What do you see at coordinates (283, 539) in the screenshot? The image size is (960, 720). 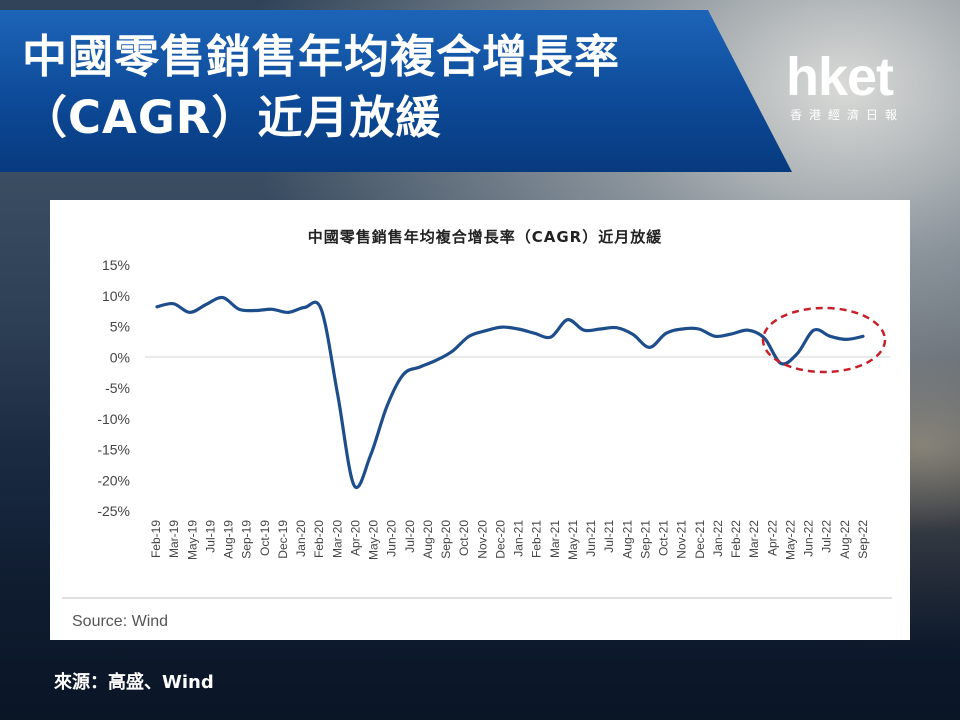 I see `x-tick-label: Dec-19` at bounding box center [283, 539].